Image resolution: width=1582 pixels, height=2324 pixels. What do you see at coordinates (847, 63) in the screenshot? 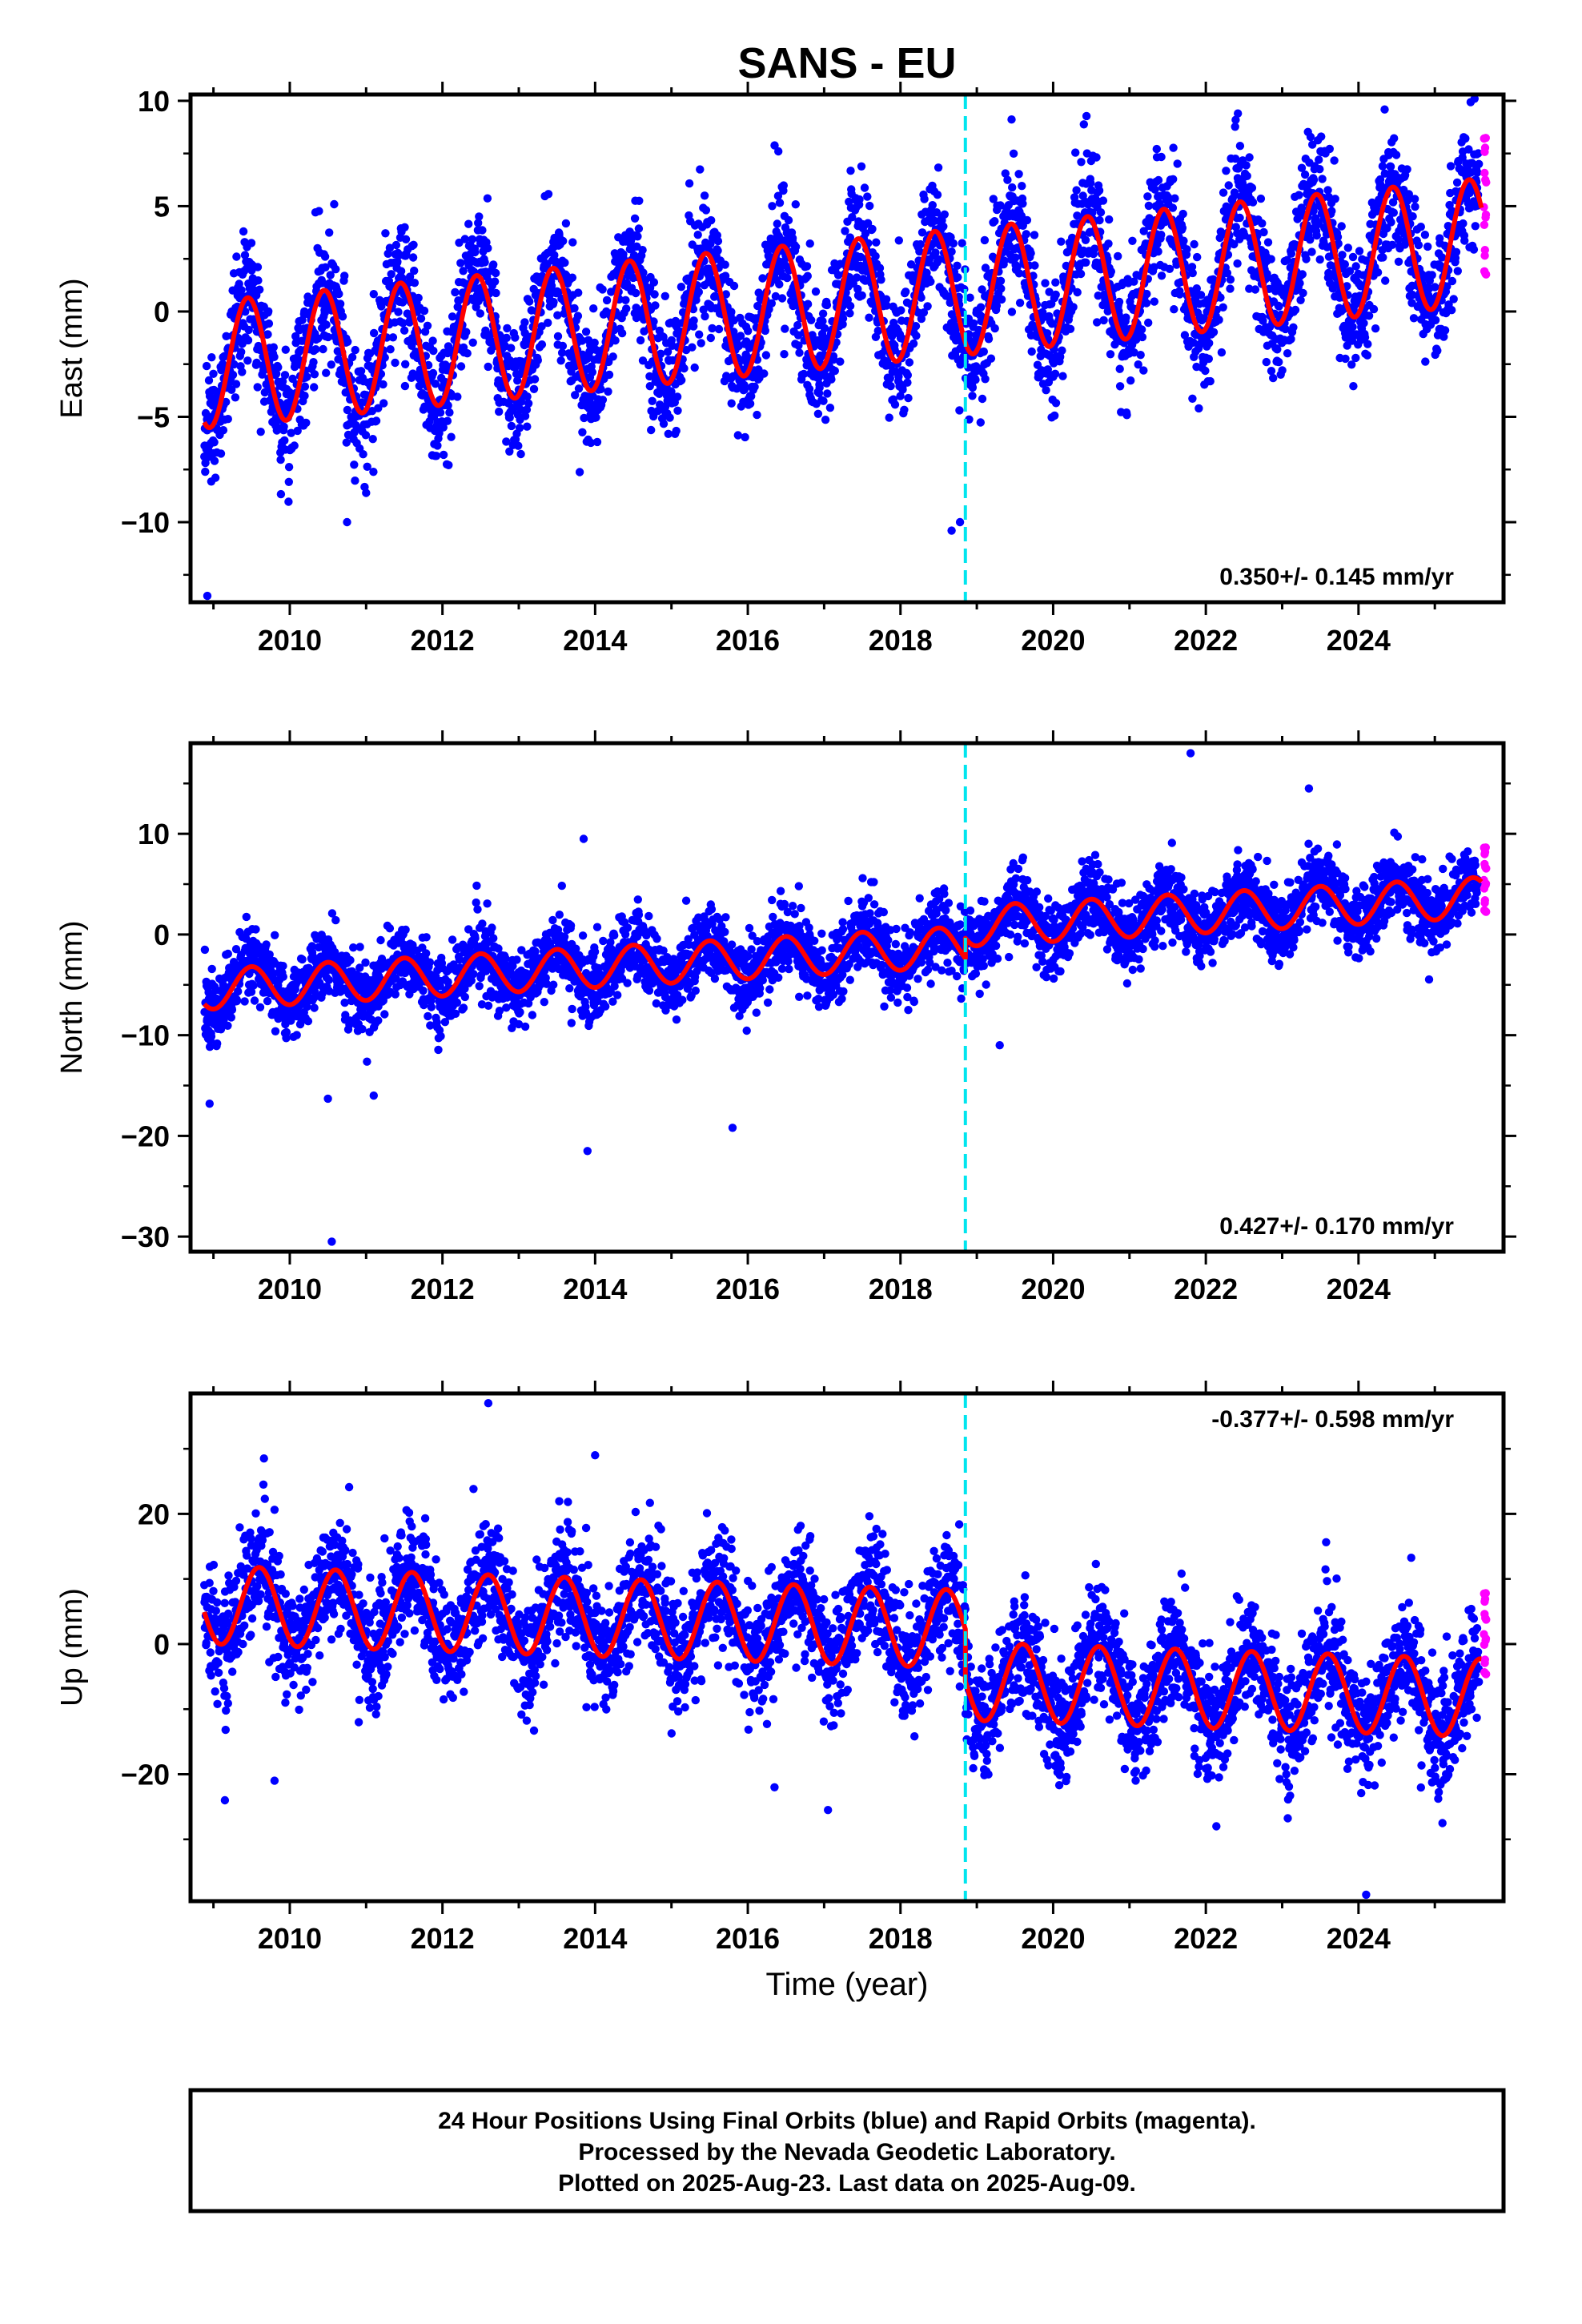
I see `chart-title: SANS - EU` at bounding box center [847, 63].